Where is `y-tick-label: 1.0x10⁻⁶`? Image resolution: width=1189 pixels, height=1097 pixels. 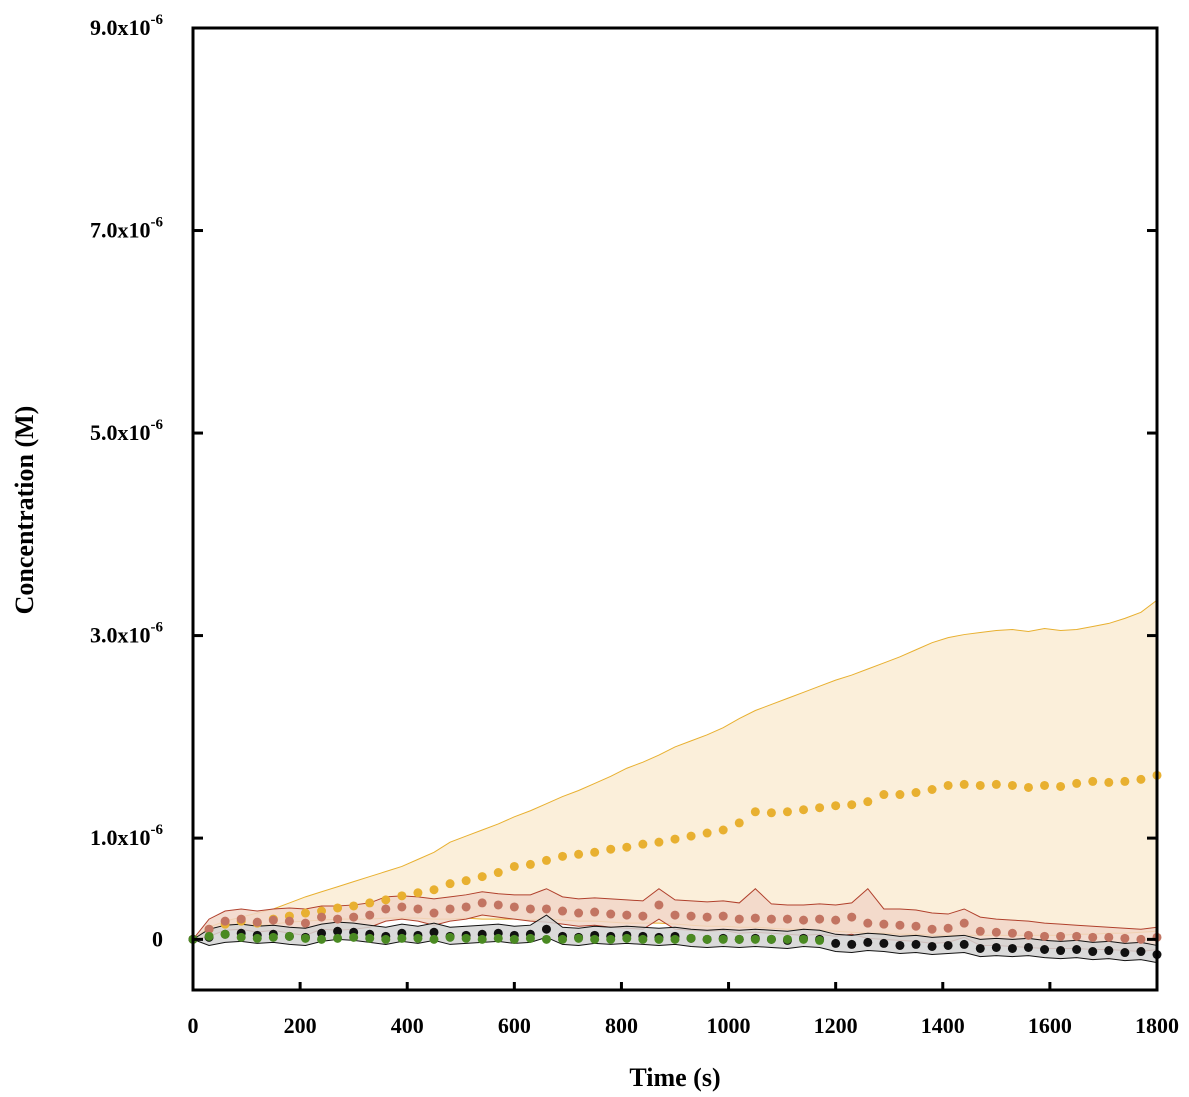 y-tick-label: 1.0x10⁻⁶ is located at coordinates (126, 837).